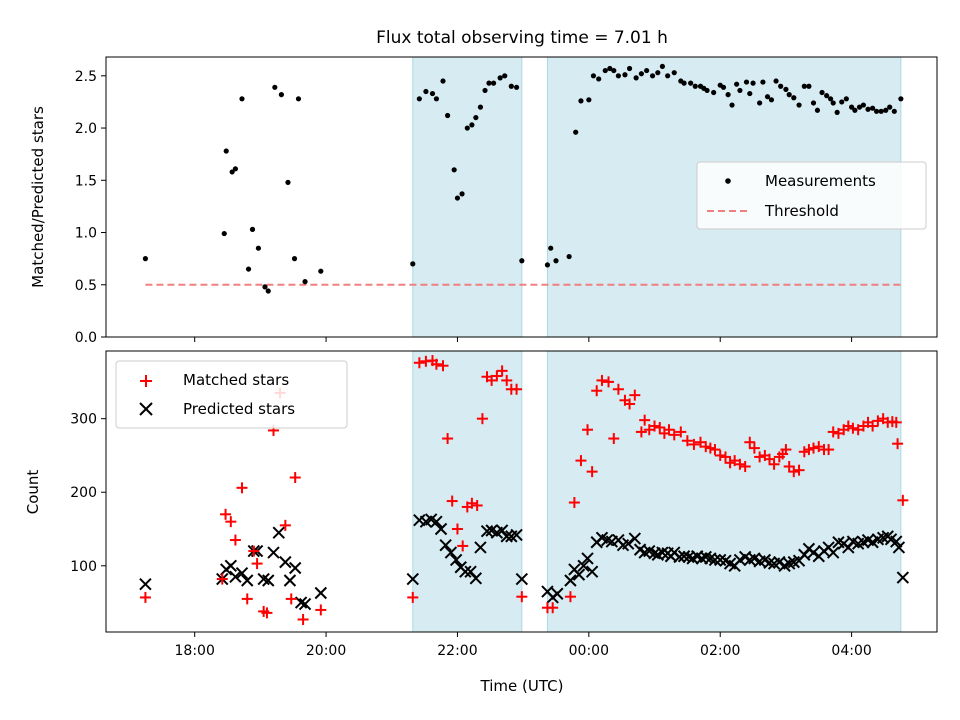 The width and height of the screenshot is (960, 720). Describe the element at coordinates (86, 338) in the screenshot. I see `y-tick-label: 0.0` at that location.